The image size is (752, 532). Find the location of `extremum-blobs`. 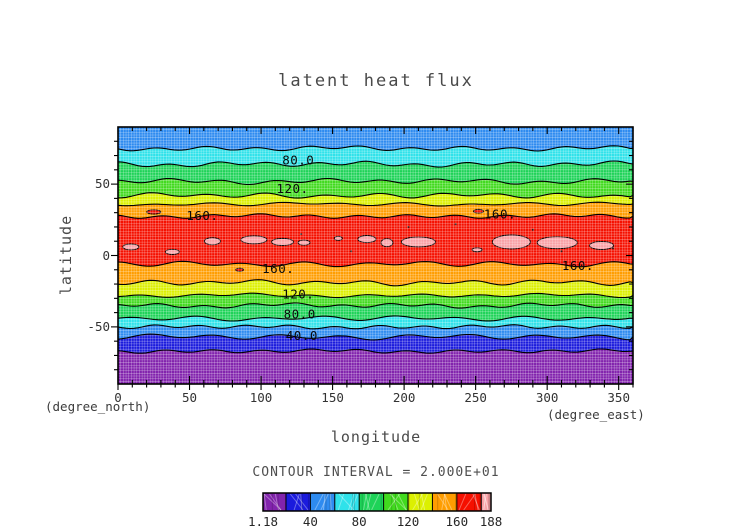

extremum-blobs is located at coordinates (368, 240).